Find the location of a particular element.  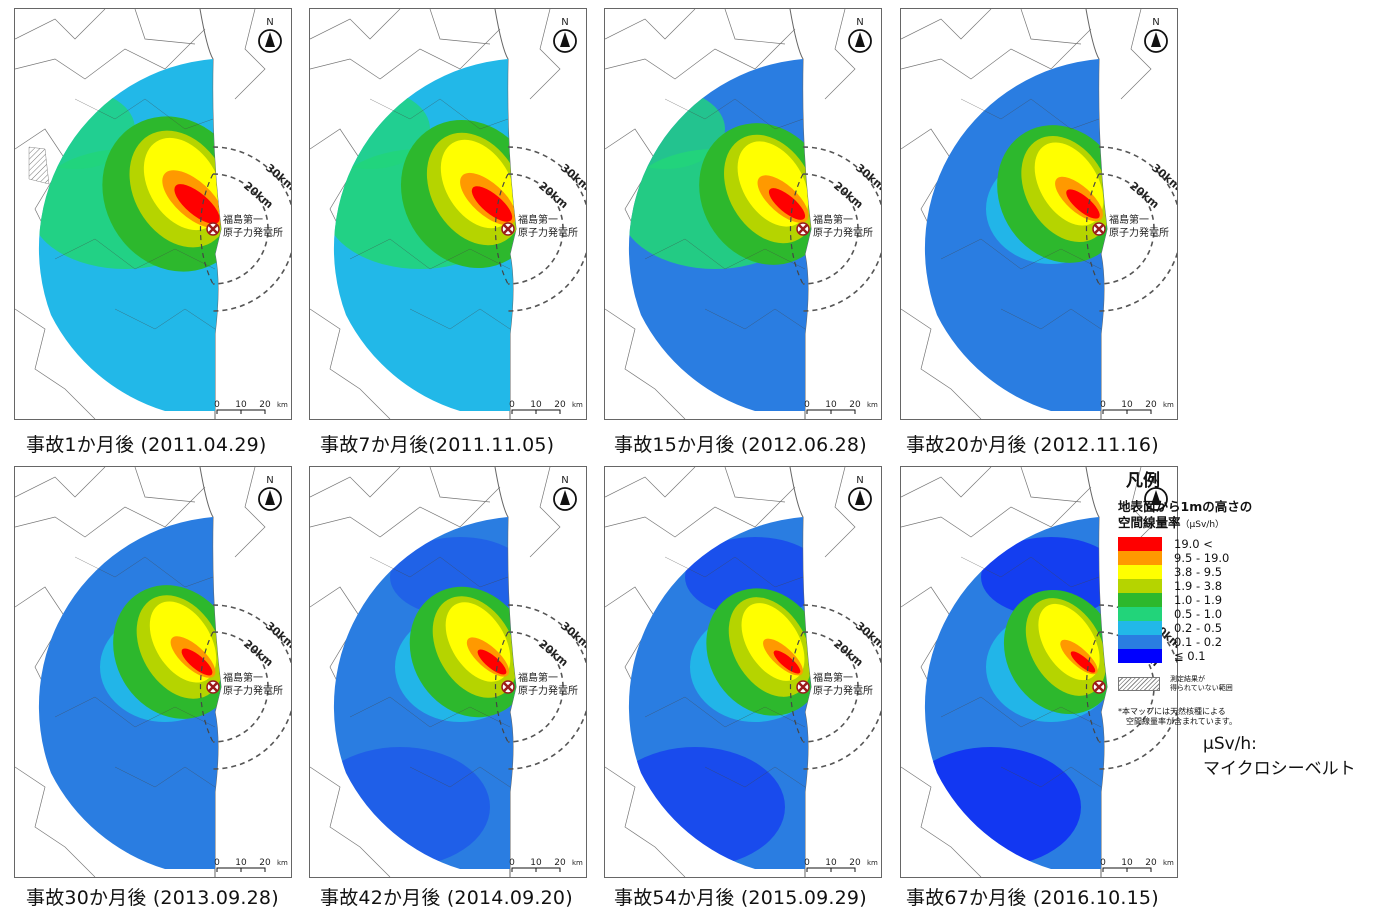

map-panel-8: 30km20kmN01020km is located at coordinates (1039, 672).